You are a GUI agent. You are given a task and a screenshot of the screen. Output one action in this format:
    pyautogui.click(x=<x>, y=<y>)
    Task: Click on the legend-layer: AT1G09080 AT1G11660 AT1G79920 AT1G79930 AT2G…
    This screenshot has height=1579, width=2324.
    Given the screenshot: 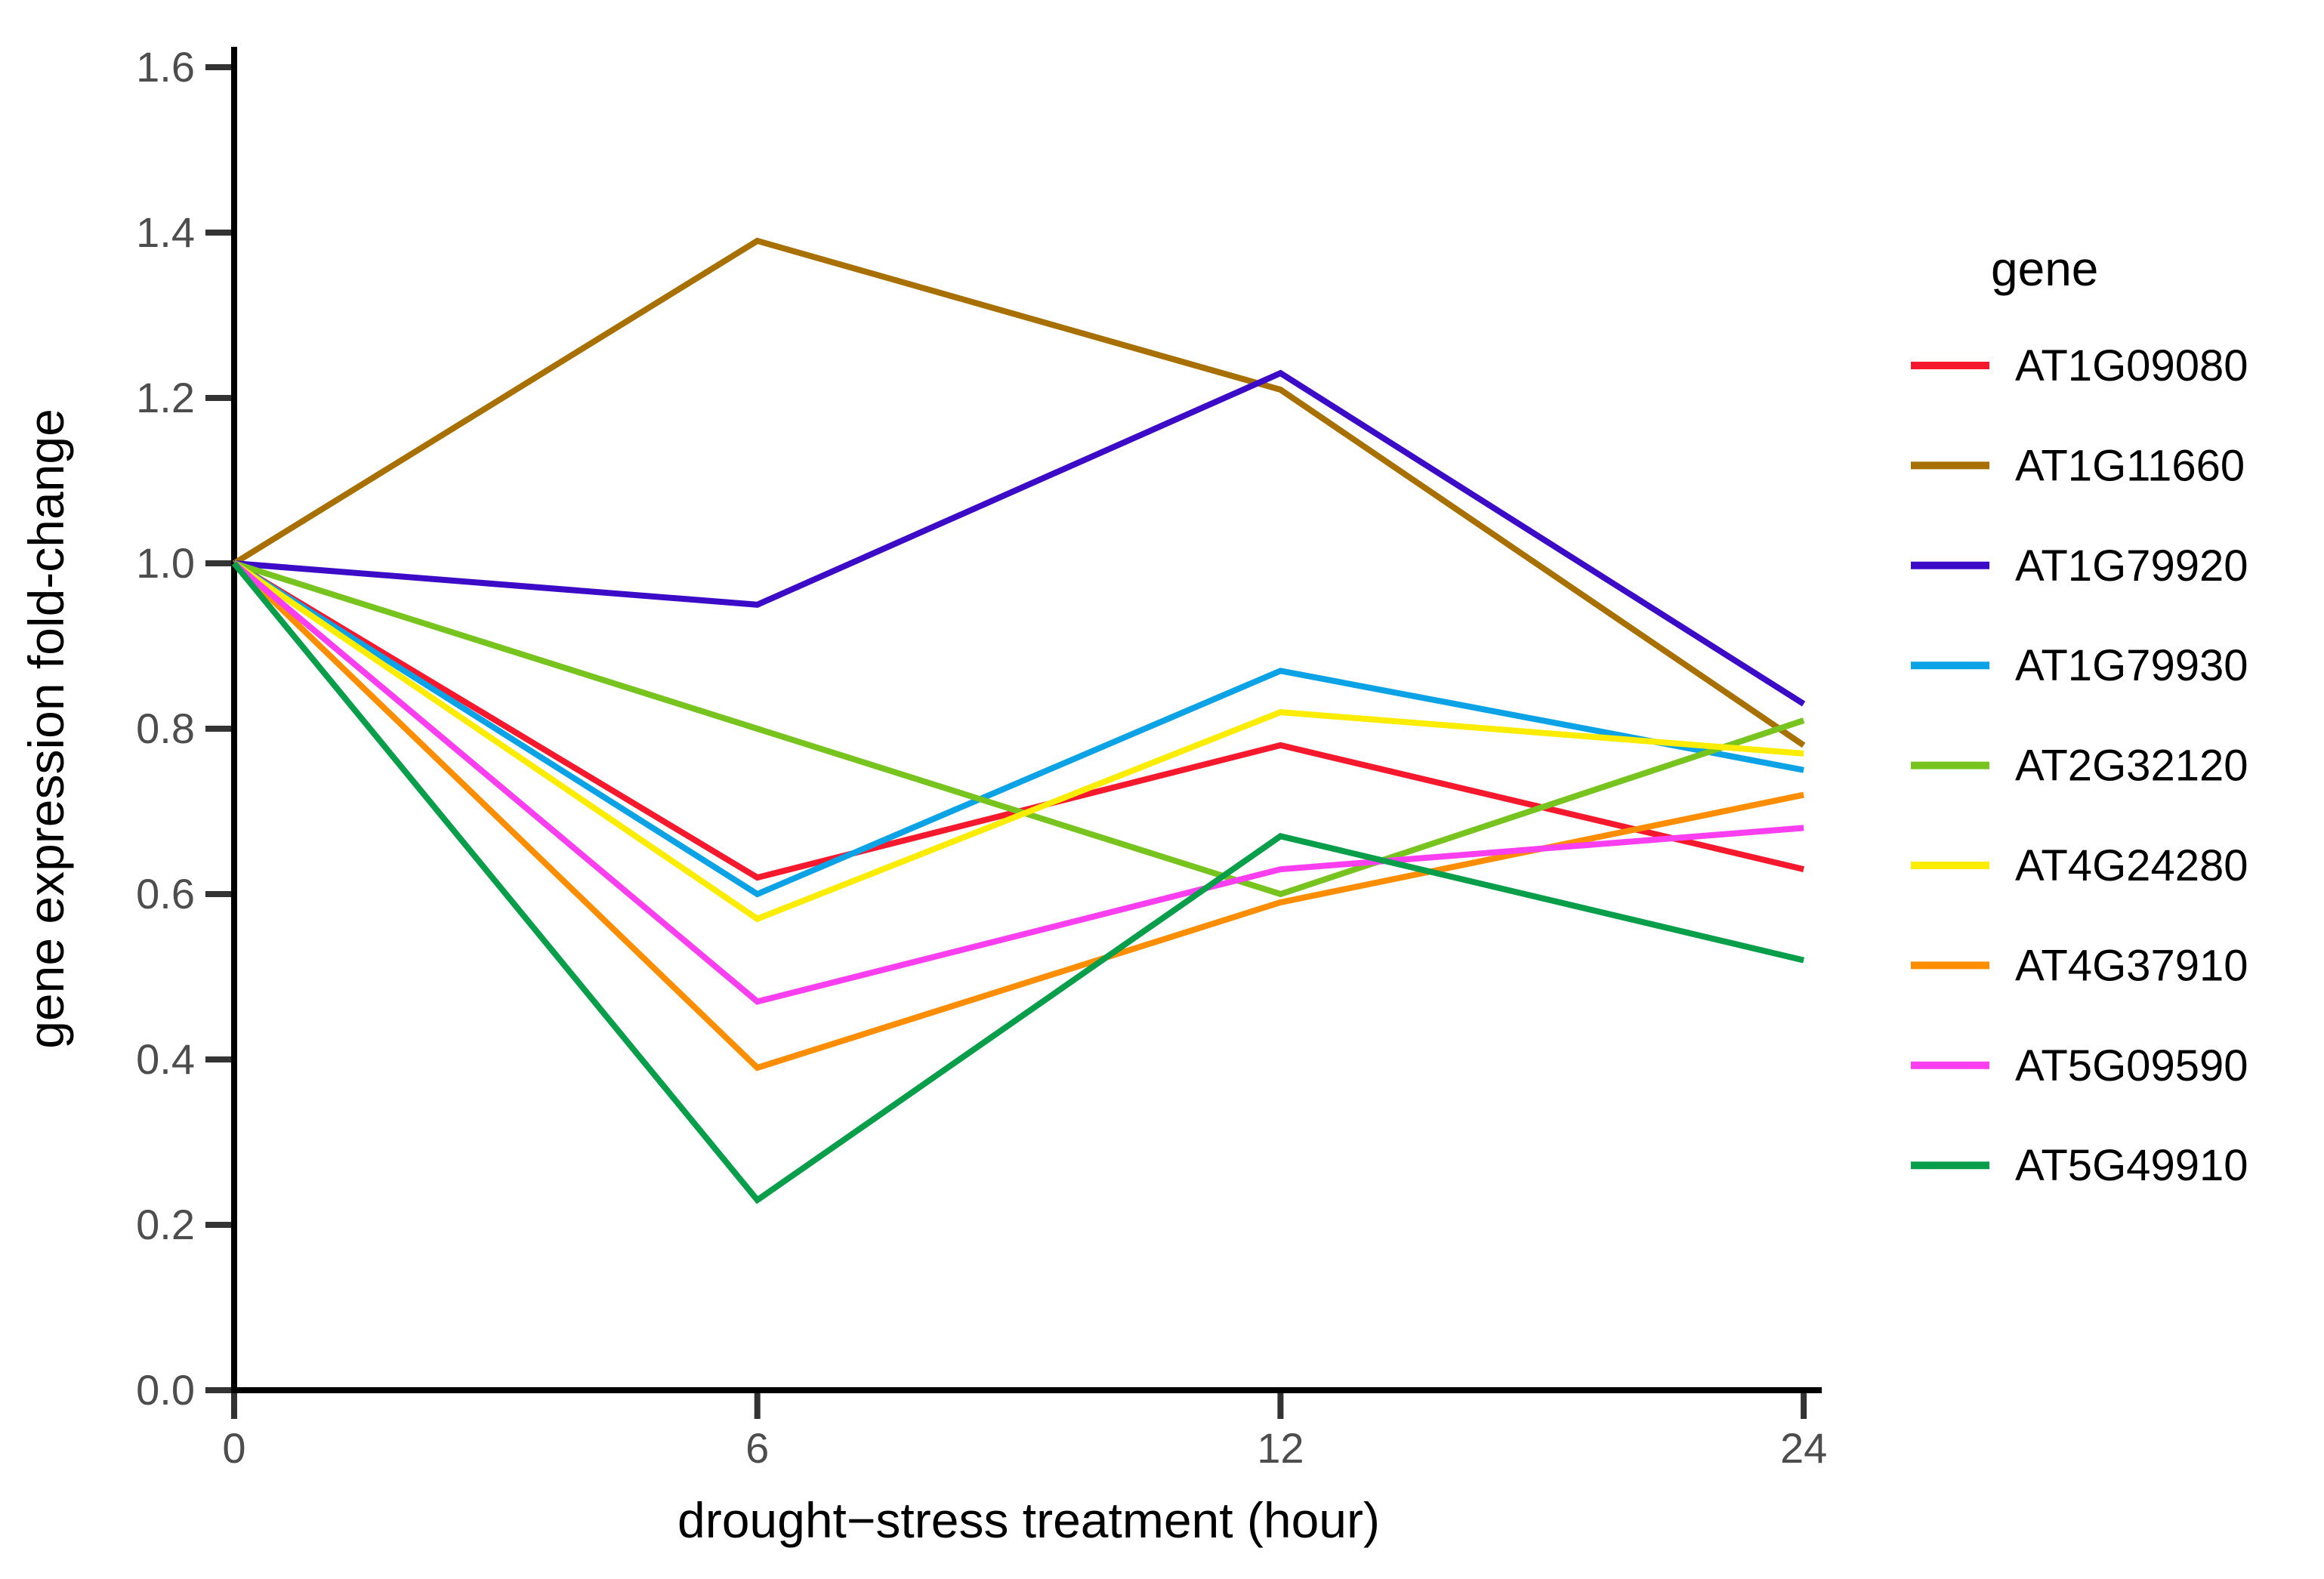 What is the action you would take?
    pyautogui.click(x=2079, y=765)
    